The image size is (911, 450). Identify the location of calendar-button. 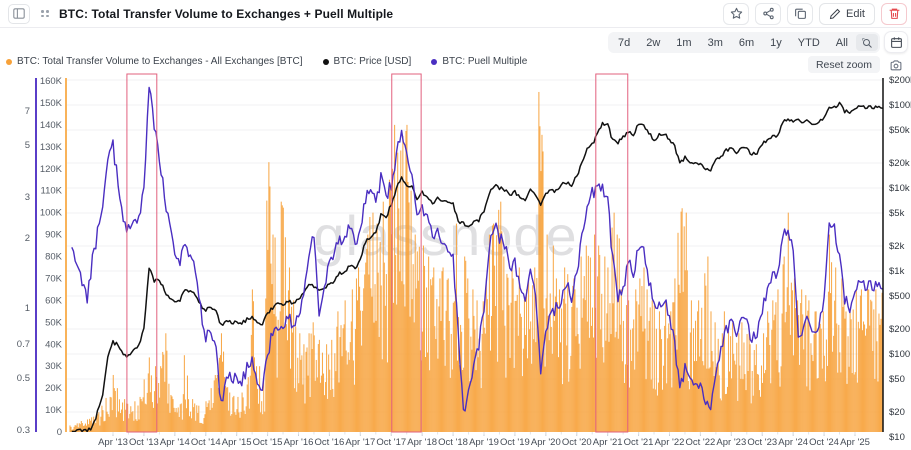
(896, 42).